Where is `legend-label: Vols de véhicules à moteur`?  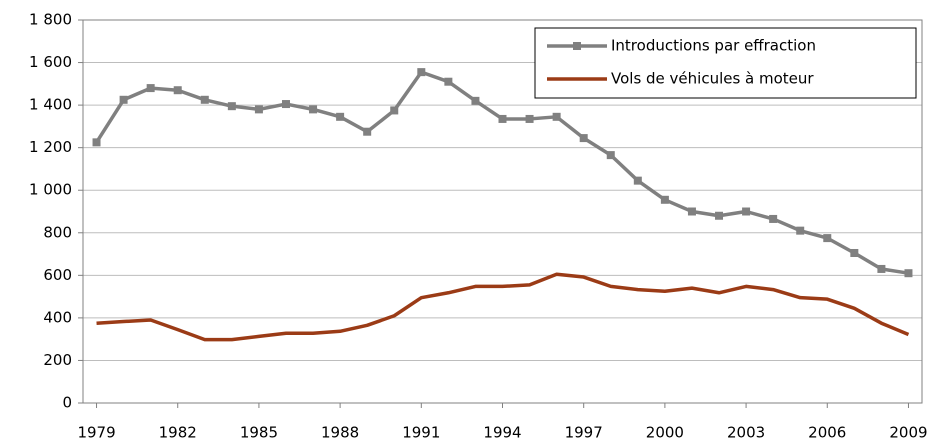 legend-label: Vols de véhicules à moteur is located at coordinates (712, 79).